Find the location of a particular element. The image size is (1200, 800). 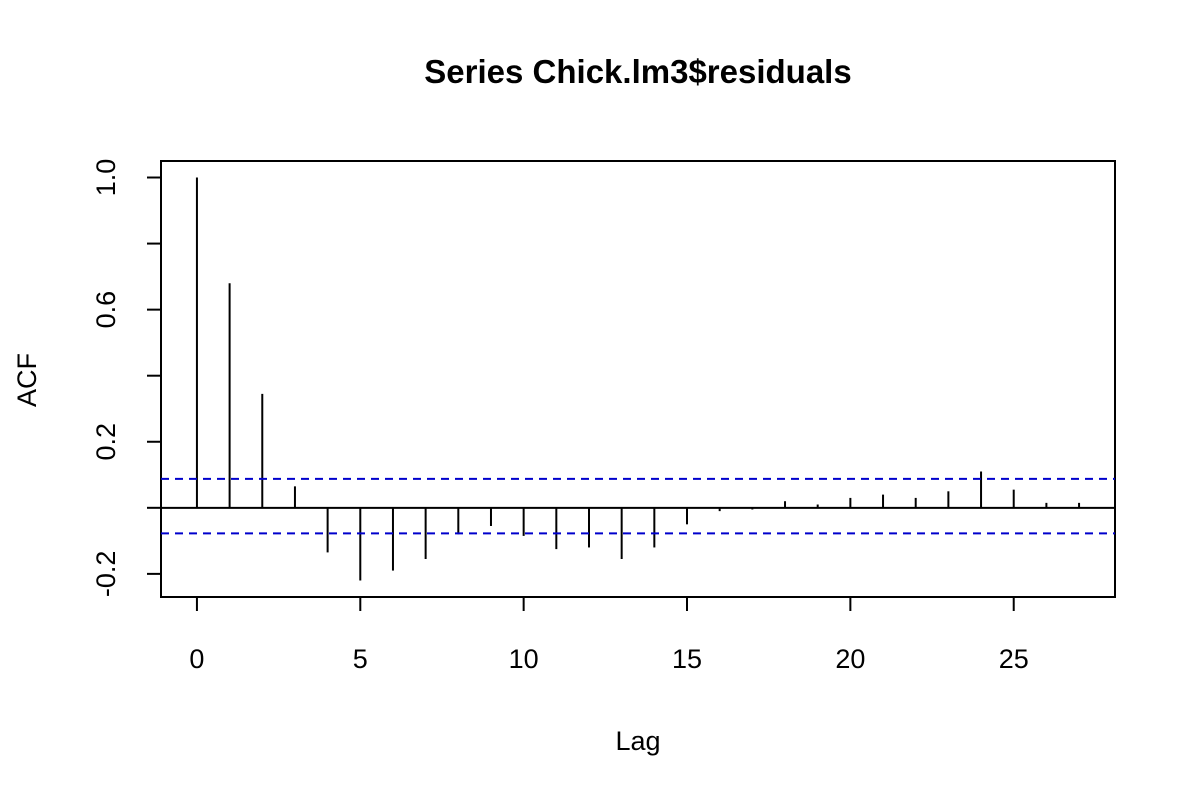

y-tick-label: -0.2 is located at coordinates (106, 574).